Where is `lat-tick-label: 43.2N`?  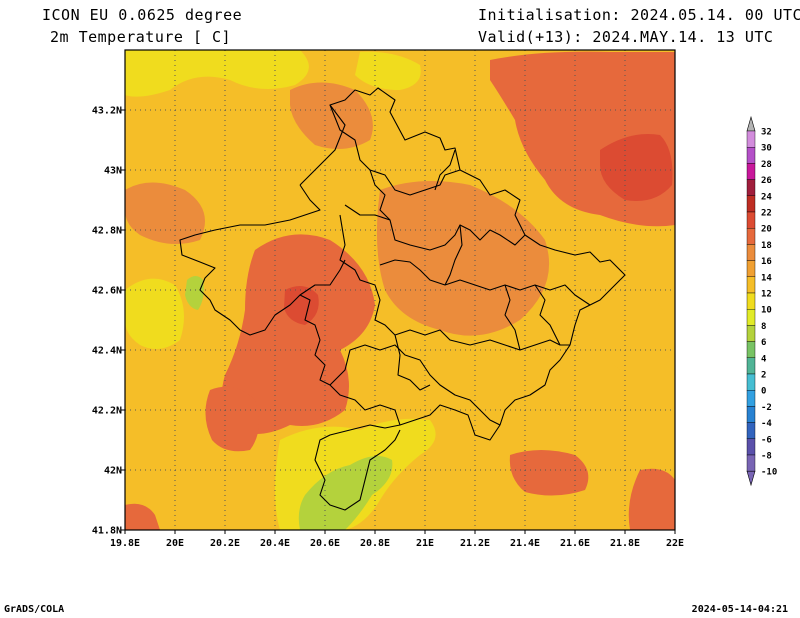
lat-tick-label: 43.2N is located at coordinates (107, 111).